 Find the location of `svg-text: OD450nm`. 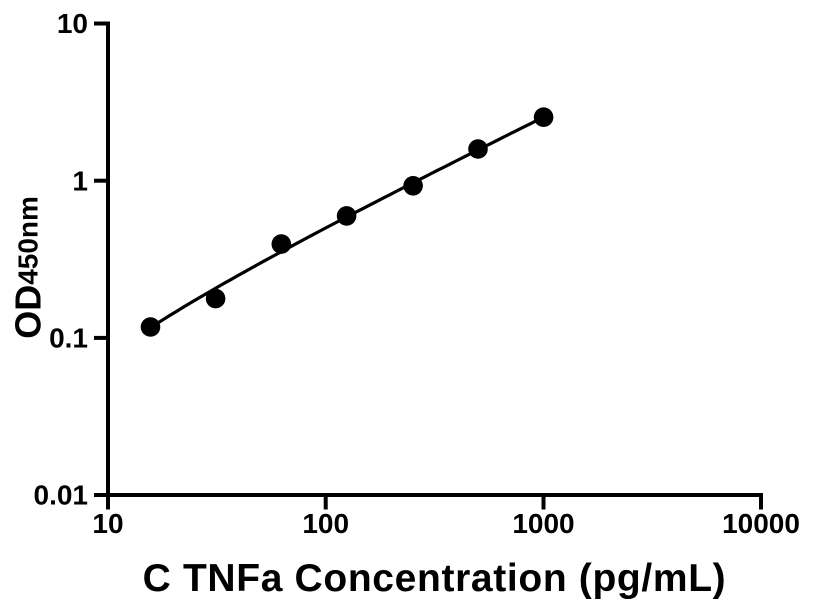

svg-text: OD450nm is located at coordinates (28, 267).